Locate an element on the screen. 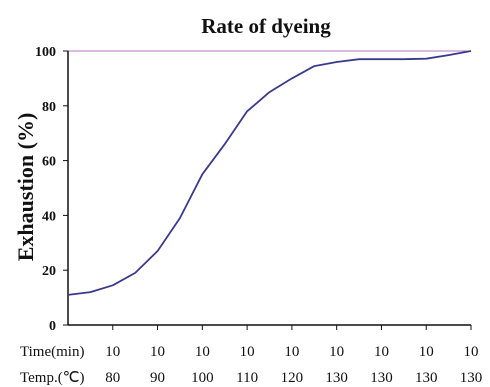 The height and width of the screenshot is (387, 490). y-tick-label: 0 is located at coordinates (52, 326).